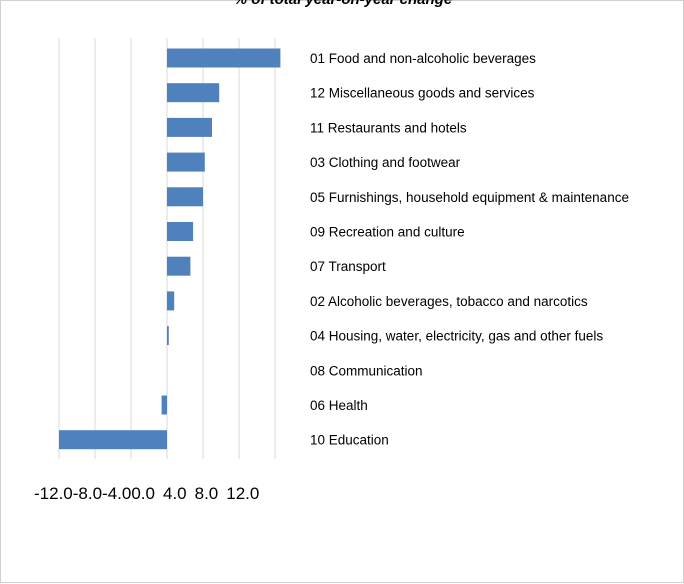  I want to click on category-label-3: 03 Clothing and footwear, so click(385, 162).